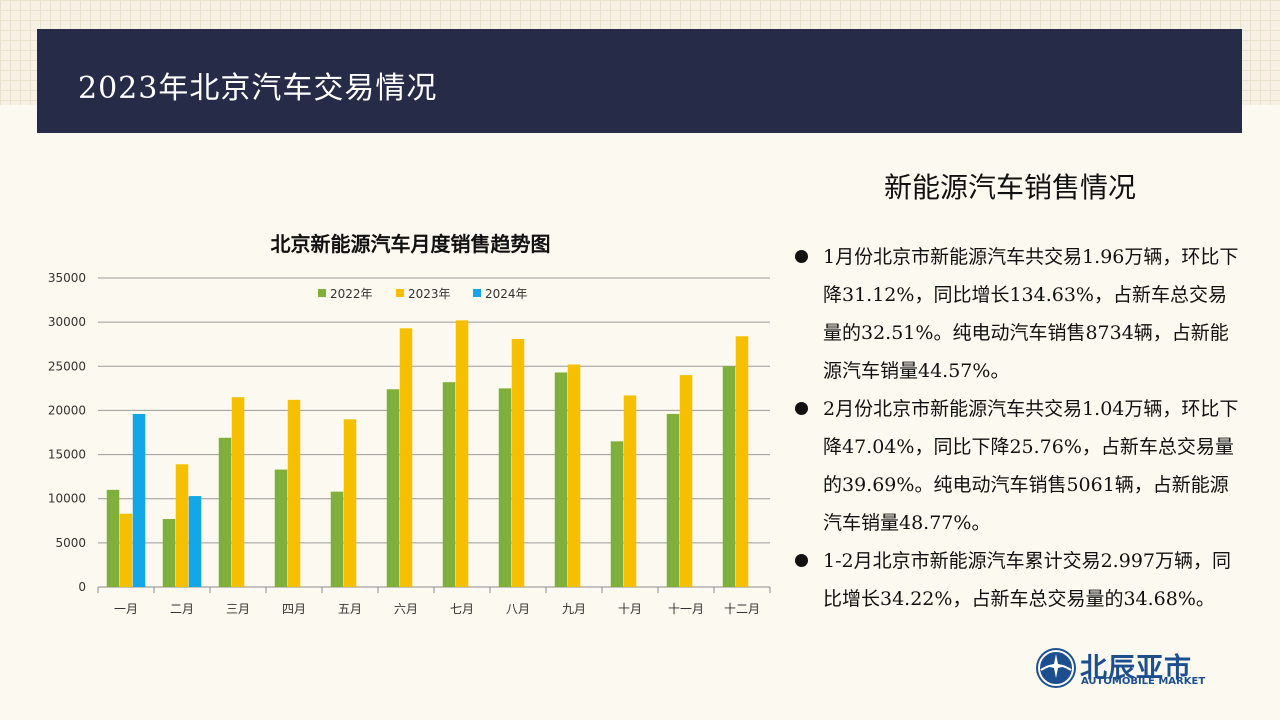 The height and width of the screenshot is (720, 1280). What do you see at coordinates (351, 294) in the screenshot?
I see `legend-label: 2022年` at bounding box center [351, 294].